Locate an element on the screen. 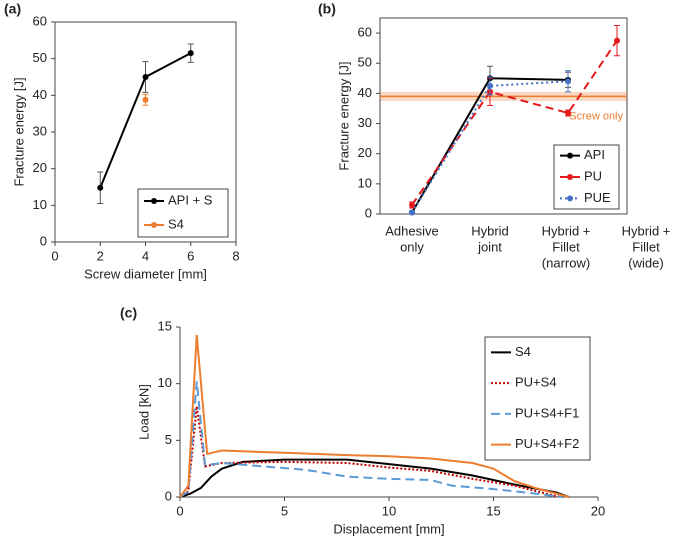 Image resolution: width=685 pixels, height=547 pixels. plot-frame is located at coordinates (503, 116).